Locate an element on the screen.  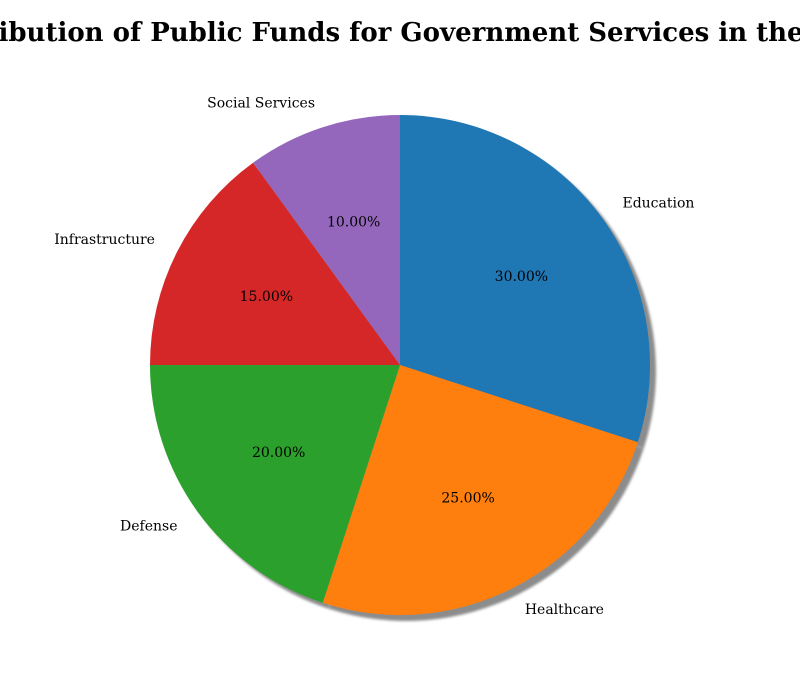
slice-percent-defense: 20.00% is located at coordinates (278, 453).